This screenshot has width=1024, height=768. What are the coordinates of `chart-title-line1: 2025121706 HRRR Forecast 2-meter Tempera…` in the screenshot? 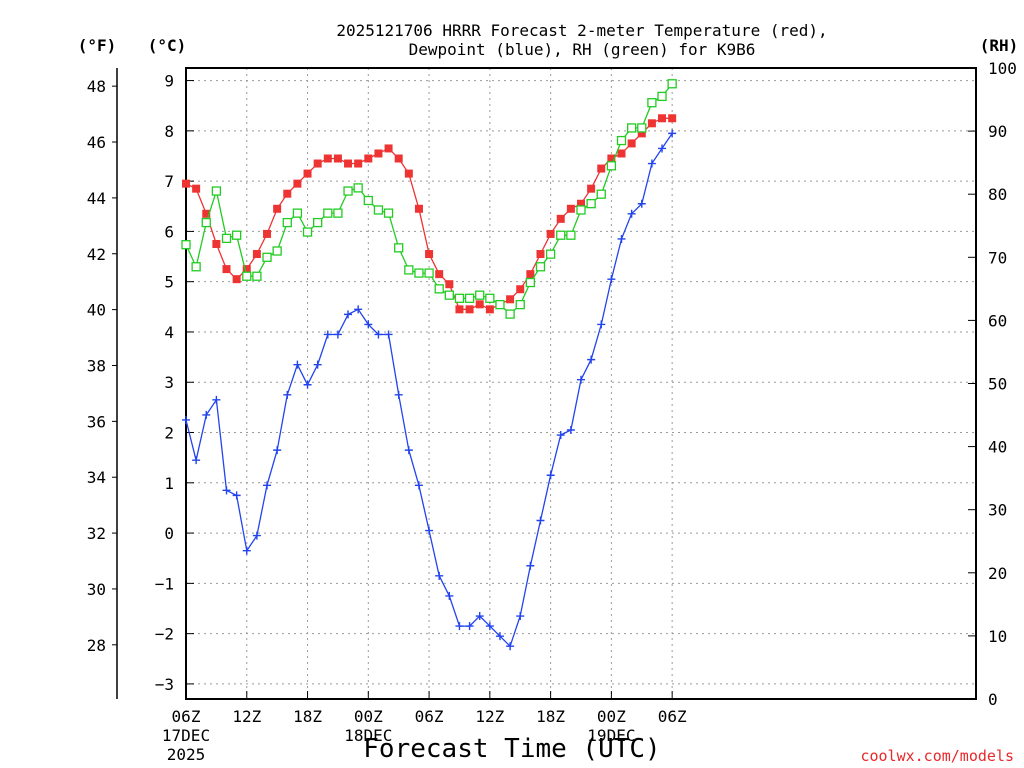 It's located at (581, 30).